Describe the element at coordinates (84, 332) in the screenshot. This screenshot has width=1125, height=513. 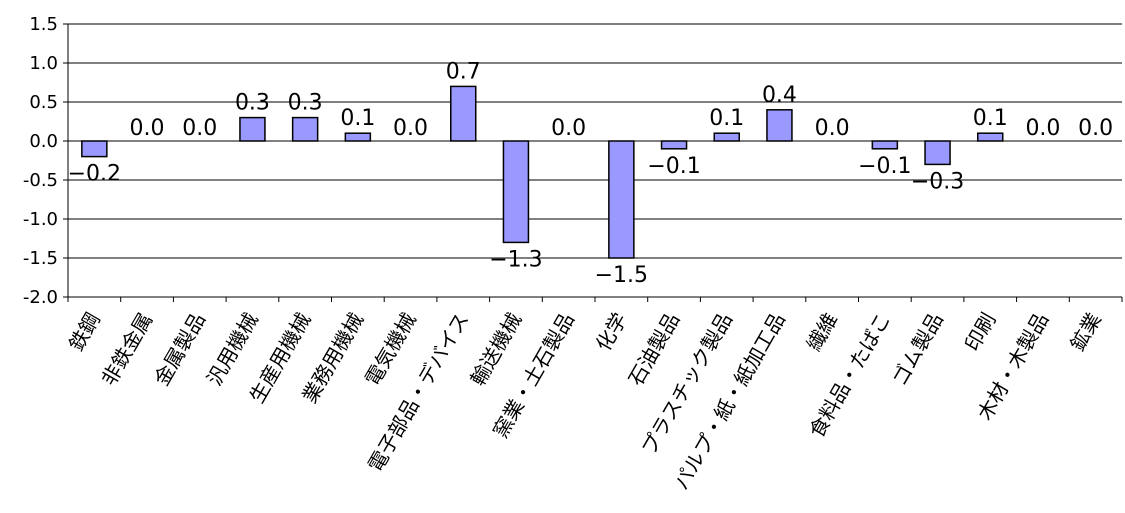
I see `x-tick-label: 鉄鋼` at that location.